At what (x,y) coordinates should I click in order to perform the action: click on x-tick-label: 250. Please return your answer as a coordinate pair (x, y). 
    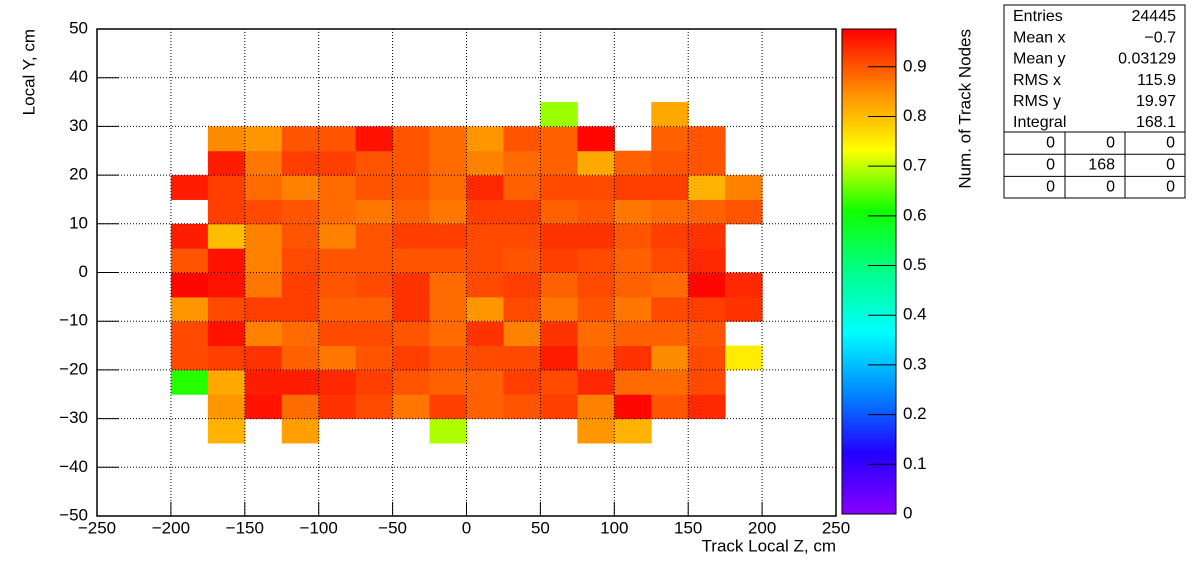
    Looking at the image, I should click on (836, 527).